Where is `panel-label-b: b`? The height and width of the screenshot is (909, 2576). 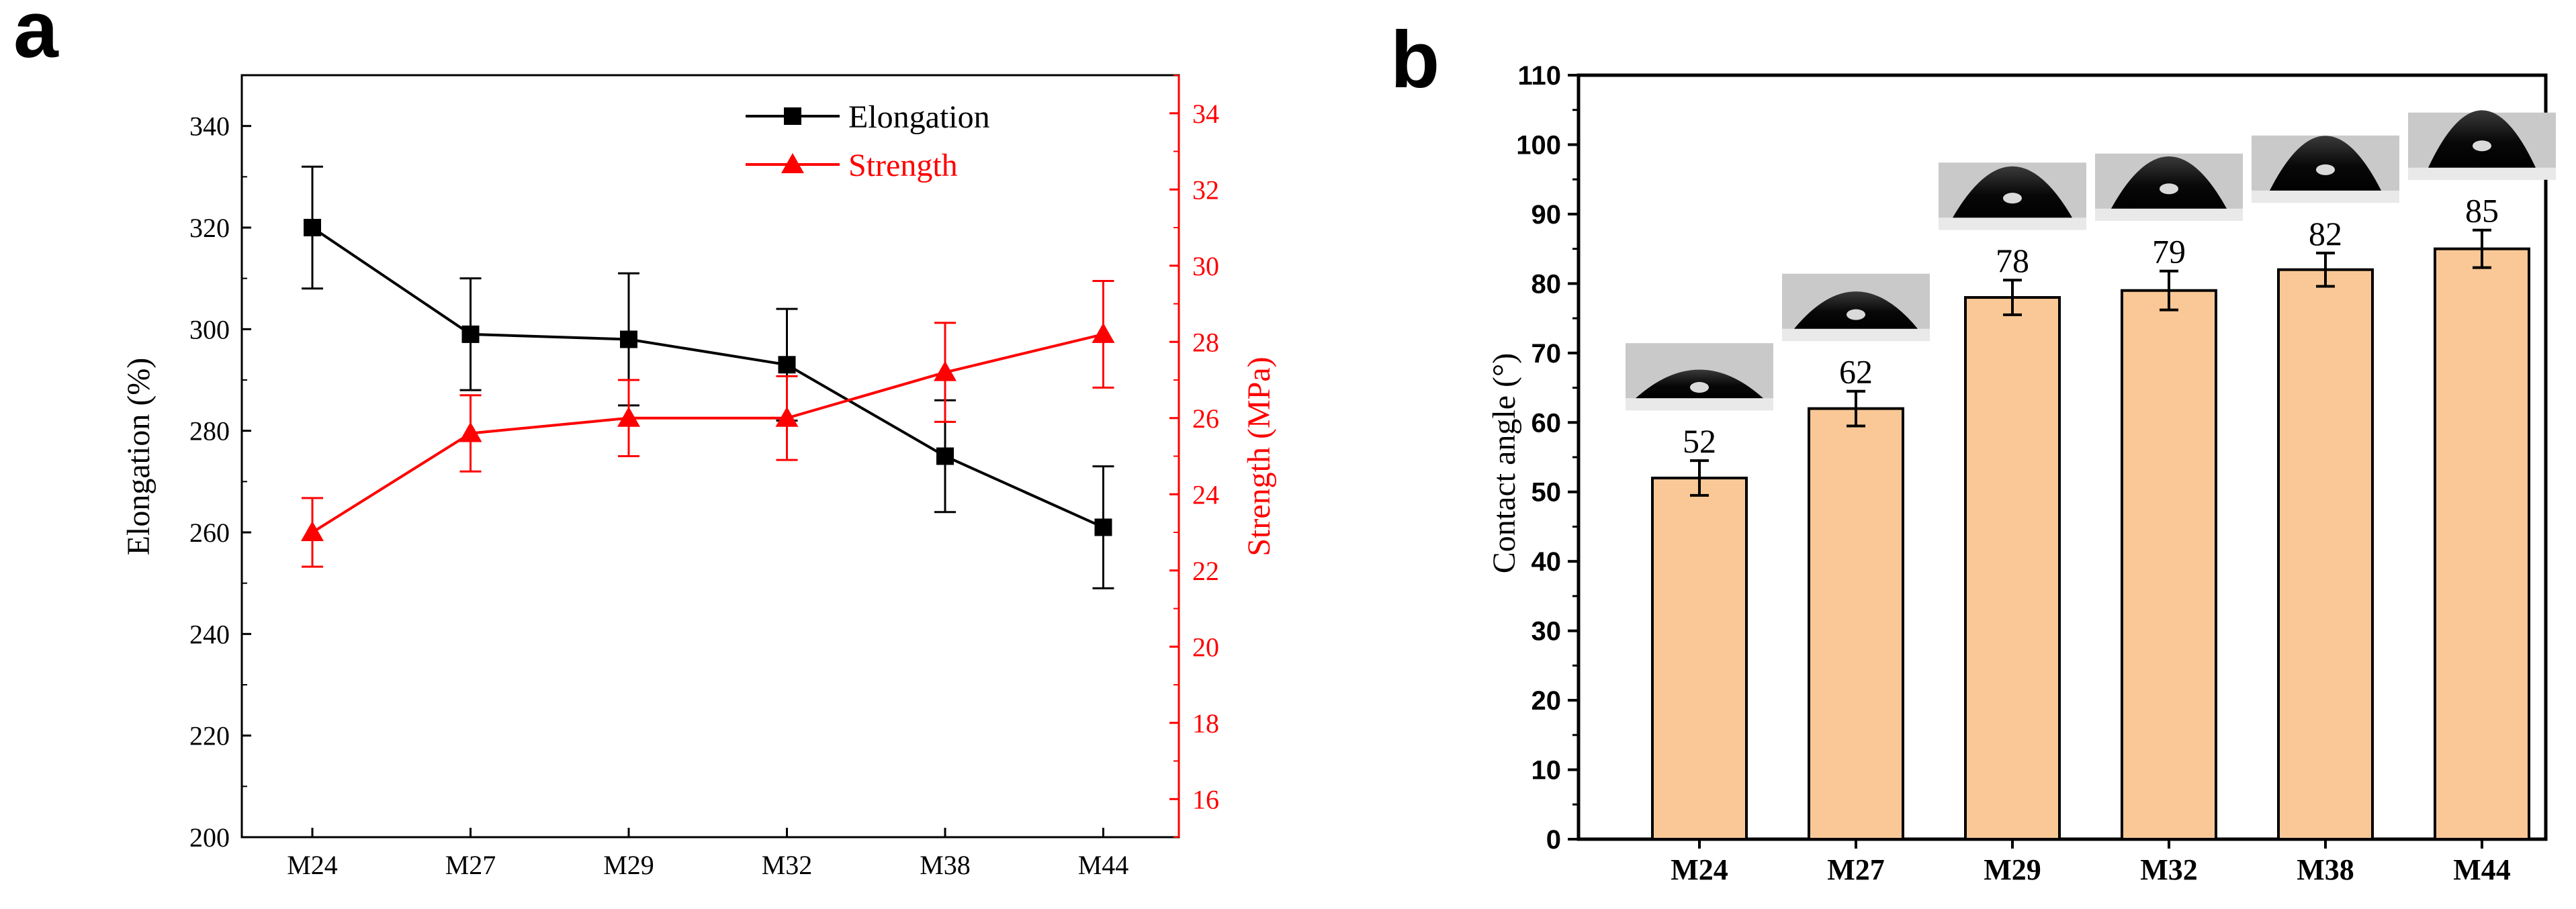
panel-label-b: b is located at coordinates (1415, 60).